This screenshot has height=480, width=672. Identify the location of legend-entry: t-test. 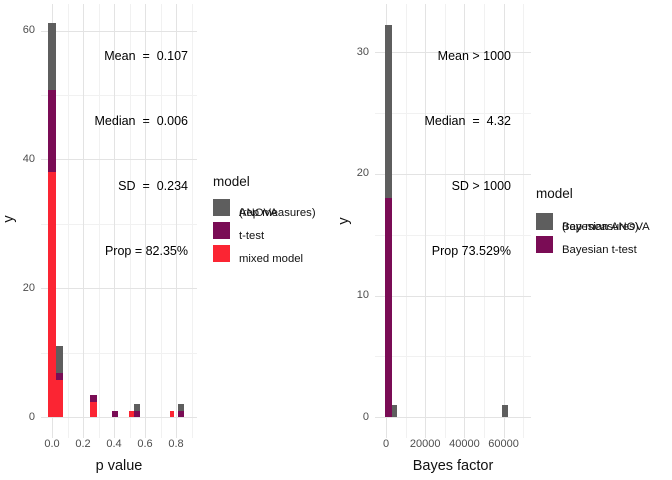
(283, 231).